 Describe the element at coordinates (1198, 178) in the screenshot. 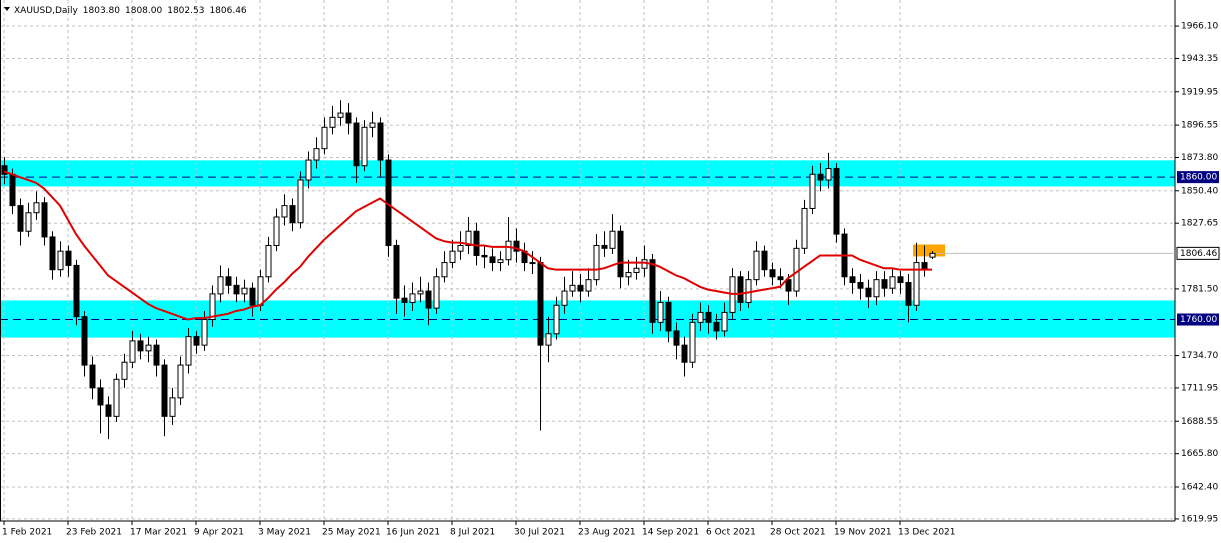

I see `level-label: 1860.00` at that location.